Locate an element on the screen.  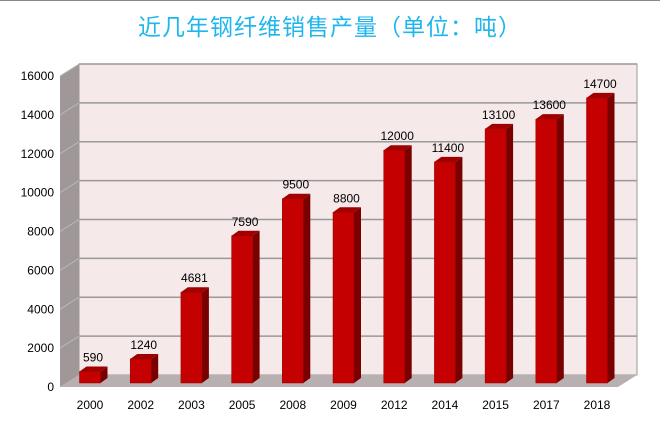
data-label: 9500 is located at coordinates (295, 185).